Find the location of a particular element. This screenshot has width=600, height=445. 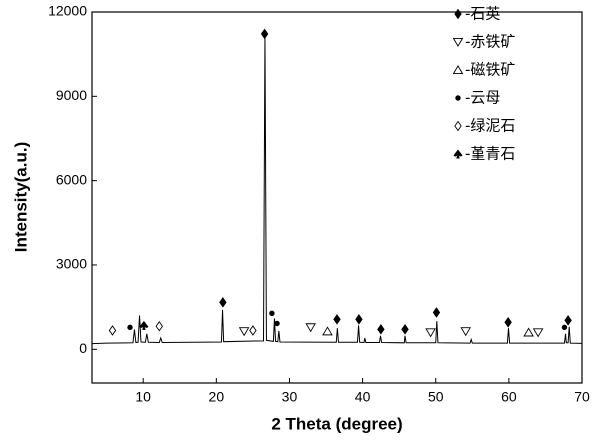

y-axis-title: Intensity(a.u.) is located at coordinates (20, 197).